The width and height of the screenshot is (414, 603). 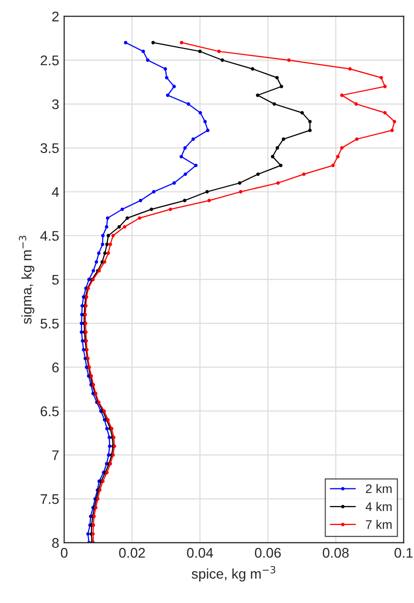 I want to click on x-tick-label: 0.08, so click(x=335, y=553).